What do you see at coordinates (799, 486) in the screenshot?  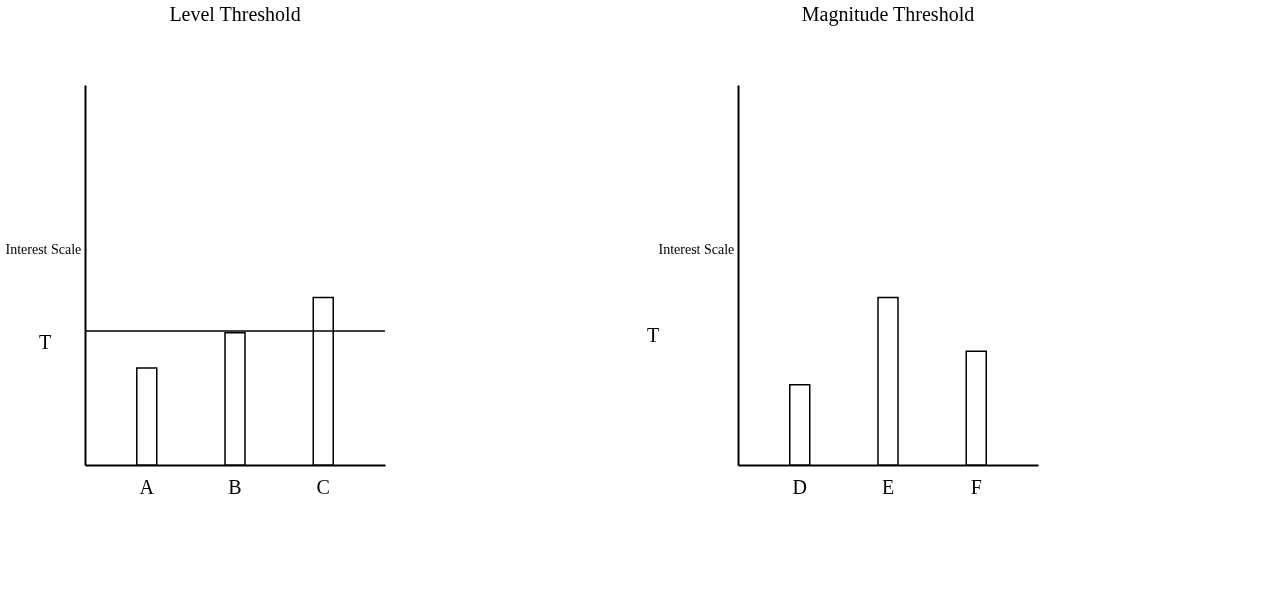 I see `x-tick-label: D` at bounding box center [799, 486].